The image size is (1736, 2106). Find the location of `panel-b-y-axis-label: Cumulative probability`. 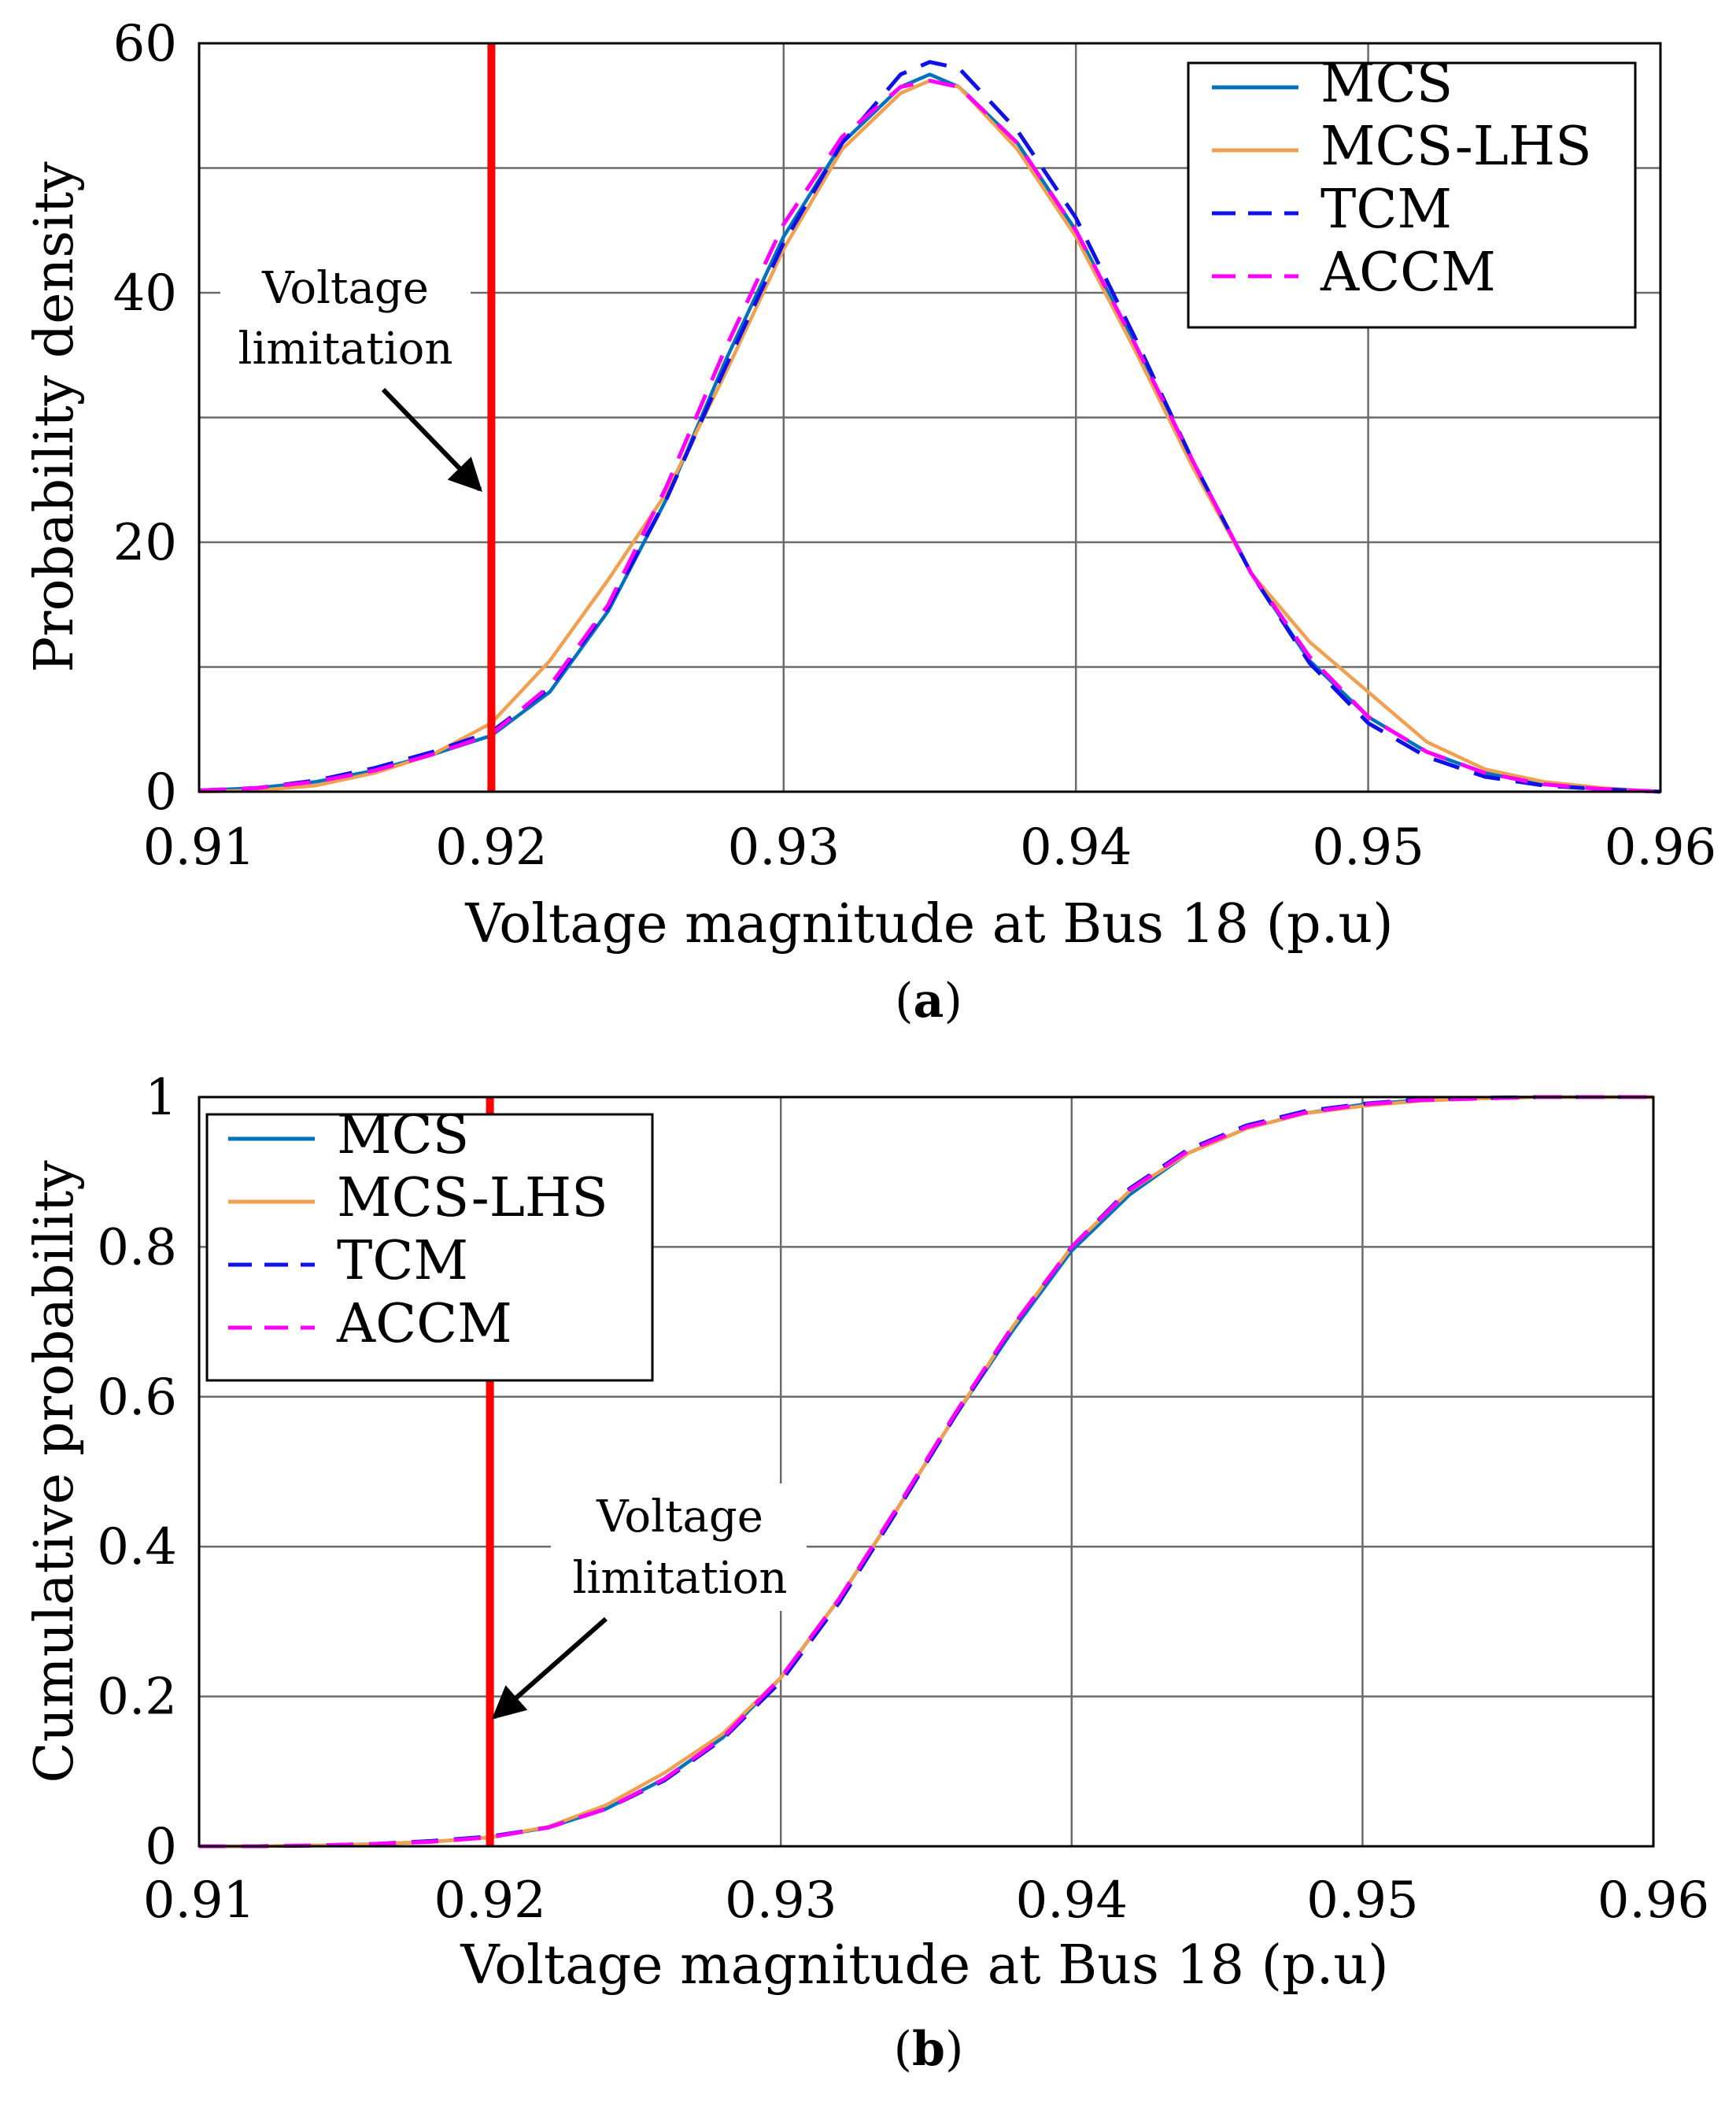

panel-b-y-axis-label: Cumulative probability is located at coordinates (55, 1472).